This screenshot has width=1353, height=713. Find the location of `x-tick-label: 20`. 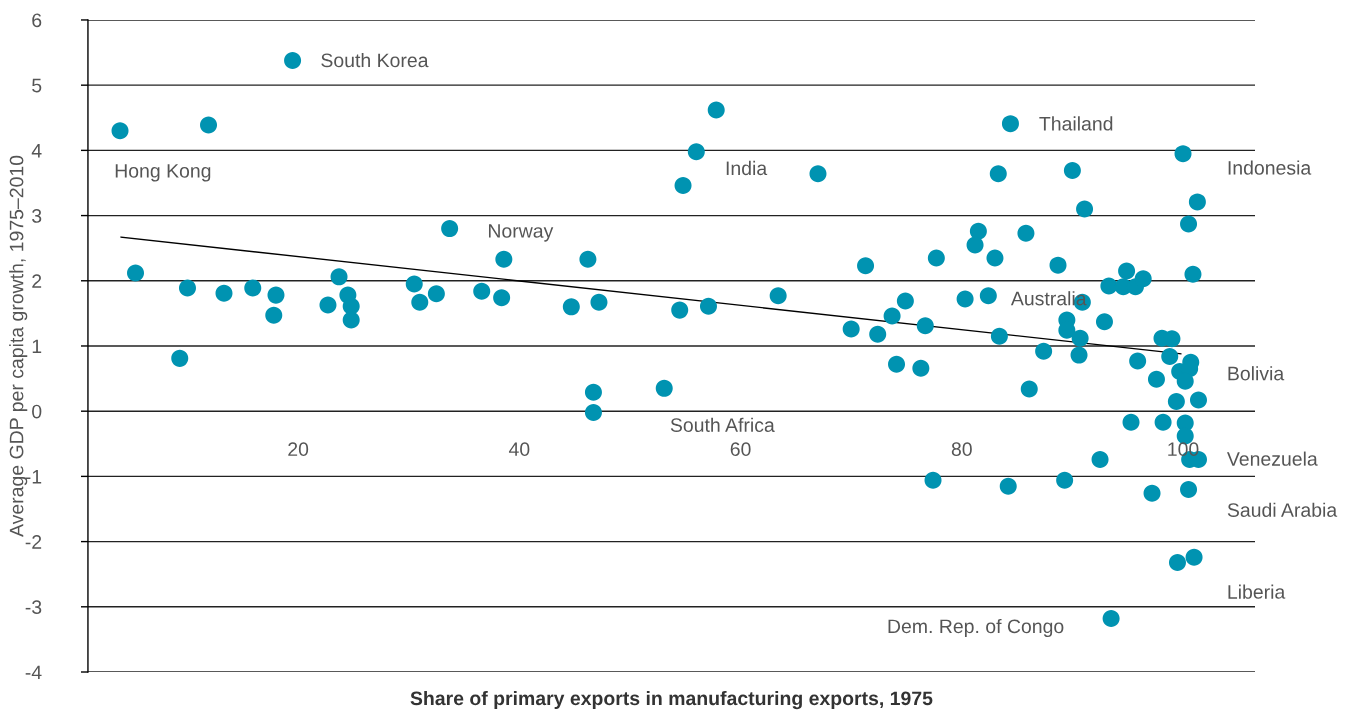

x-tick-label: 20 is located at coordinates (298, 449).